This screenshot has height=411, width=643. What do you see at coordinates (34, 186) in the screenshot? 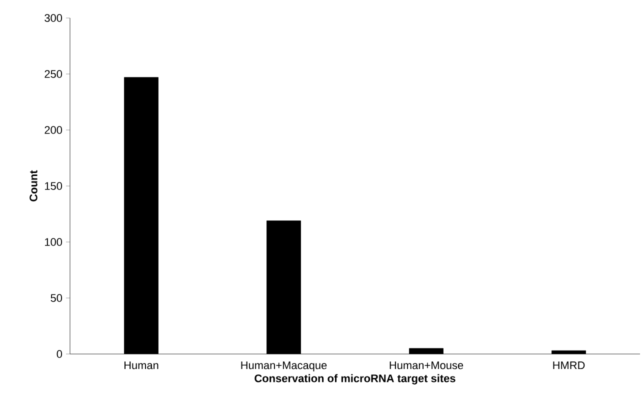
I see `y-axis-title: Count` at bounding box center [34, 186].